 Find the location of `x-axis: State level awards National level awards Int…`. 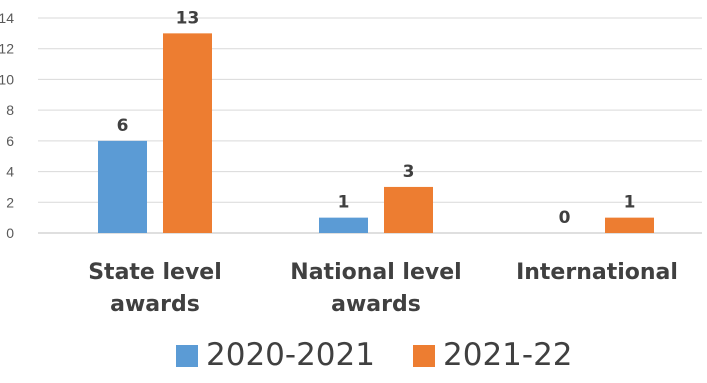

x-axis: State level awards National level awards Int… is located at coordinates (383, 288).